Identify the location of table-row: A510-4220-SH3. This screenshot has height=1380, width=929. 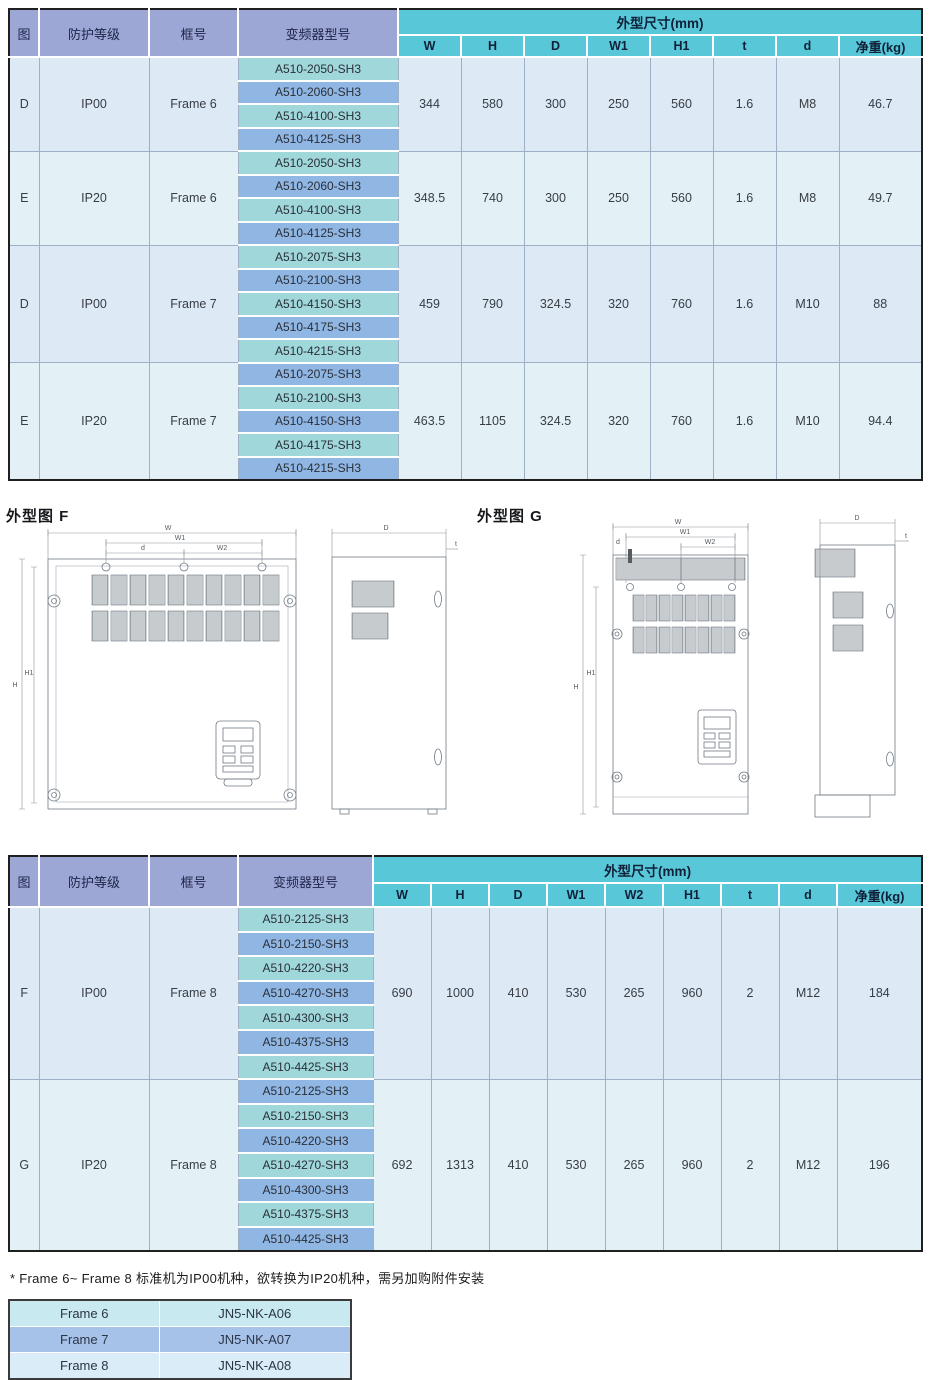
(465, 968).